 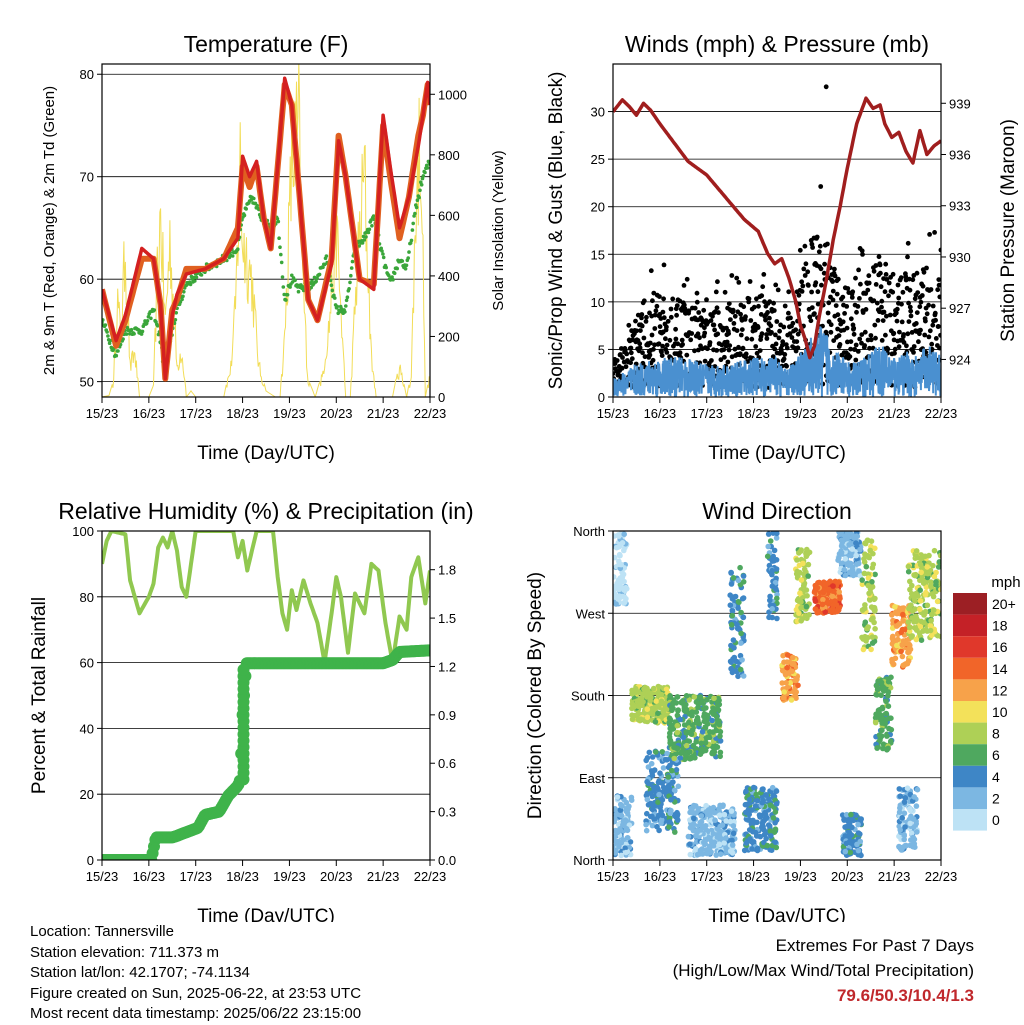 What do you see at coordinates (149, 876) in the screenshot?
I see `x-tick-label: 16/23` at bounding box center [149, 876].